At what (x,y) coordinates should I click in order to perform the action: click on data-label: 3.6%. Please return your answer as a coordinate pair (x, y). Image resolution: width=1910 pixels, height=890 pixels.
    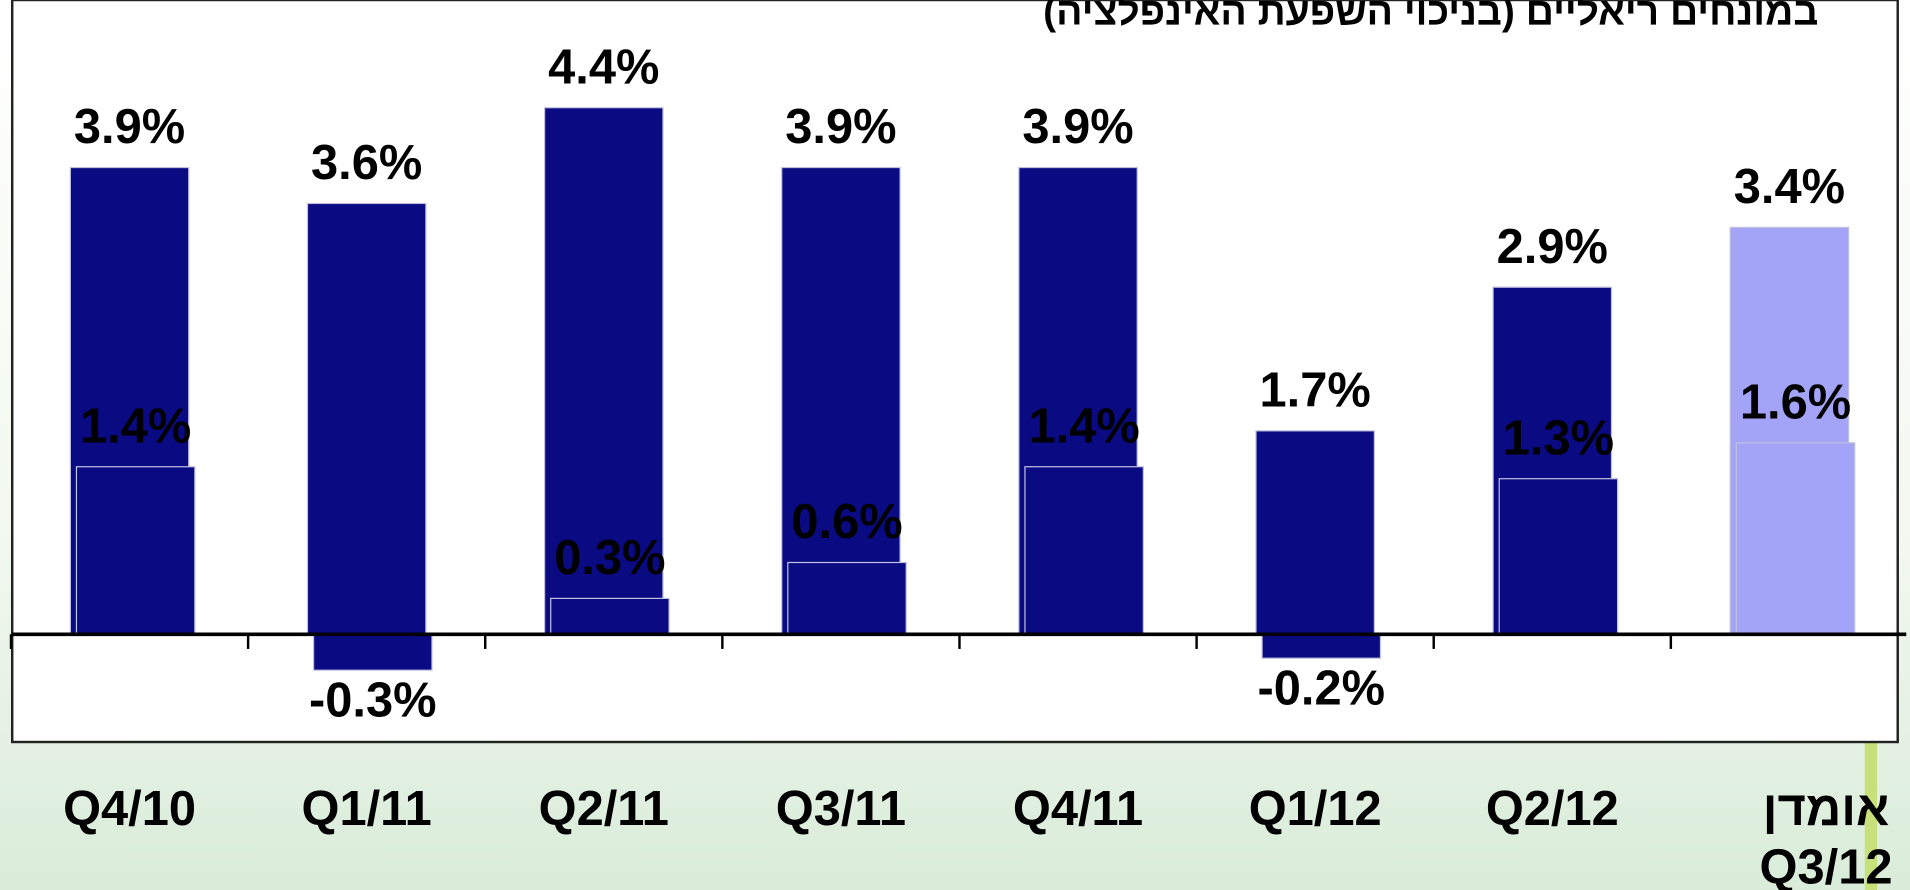
    Looking at the image, I should click on (366, 163).